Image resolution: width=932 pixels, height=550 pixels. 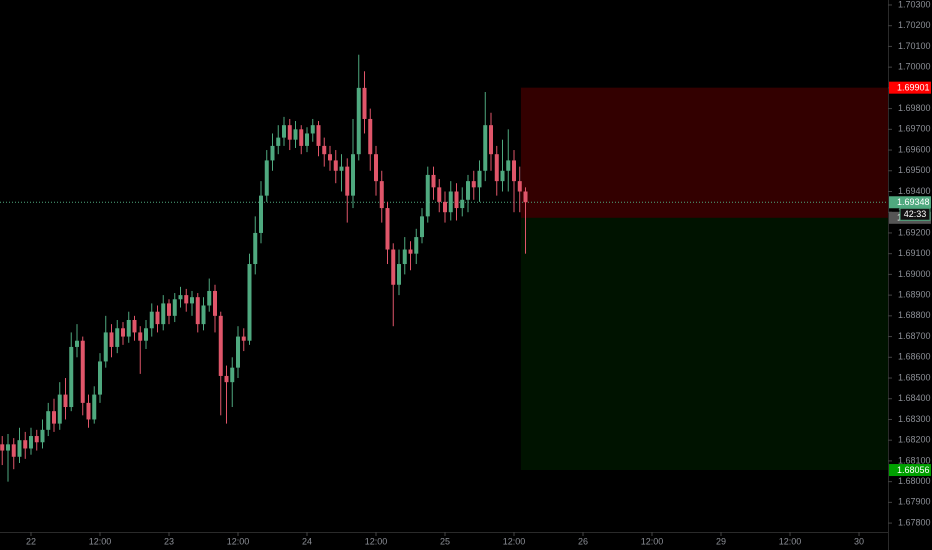 I want to click on y-tick-label: 1.68200, so click(x=914, y=440).